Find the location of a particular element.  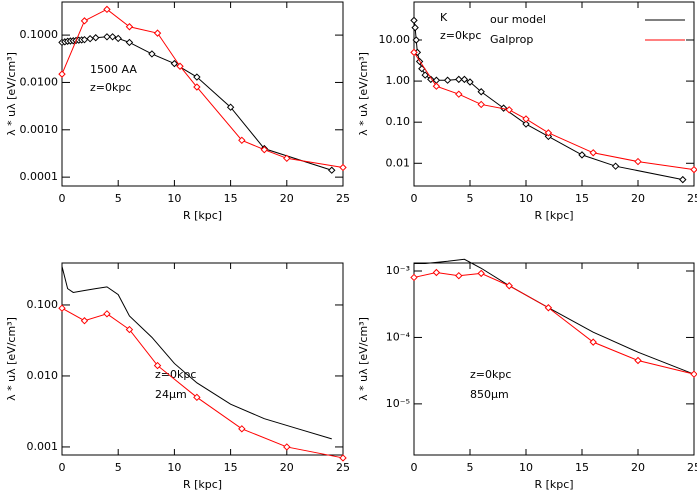

annotation: K is located at coordinates (444, 17).